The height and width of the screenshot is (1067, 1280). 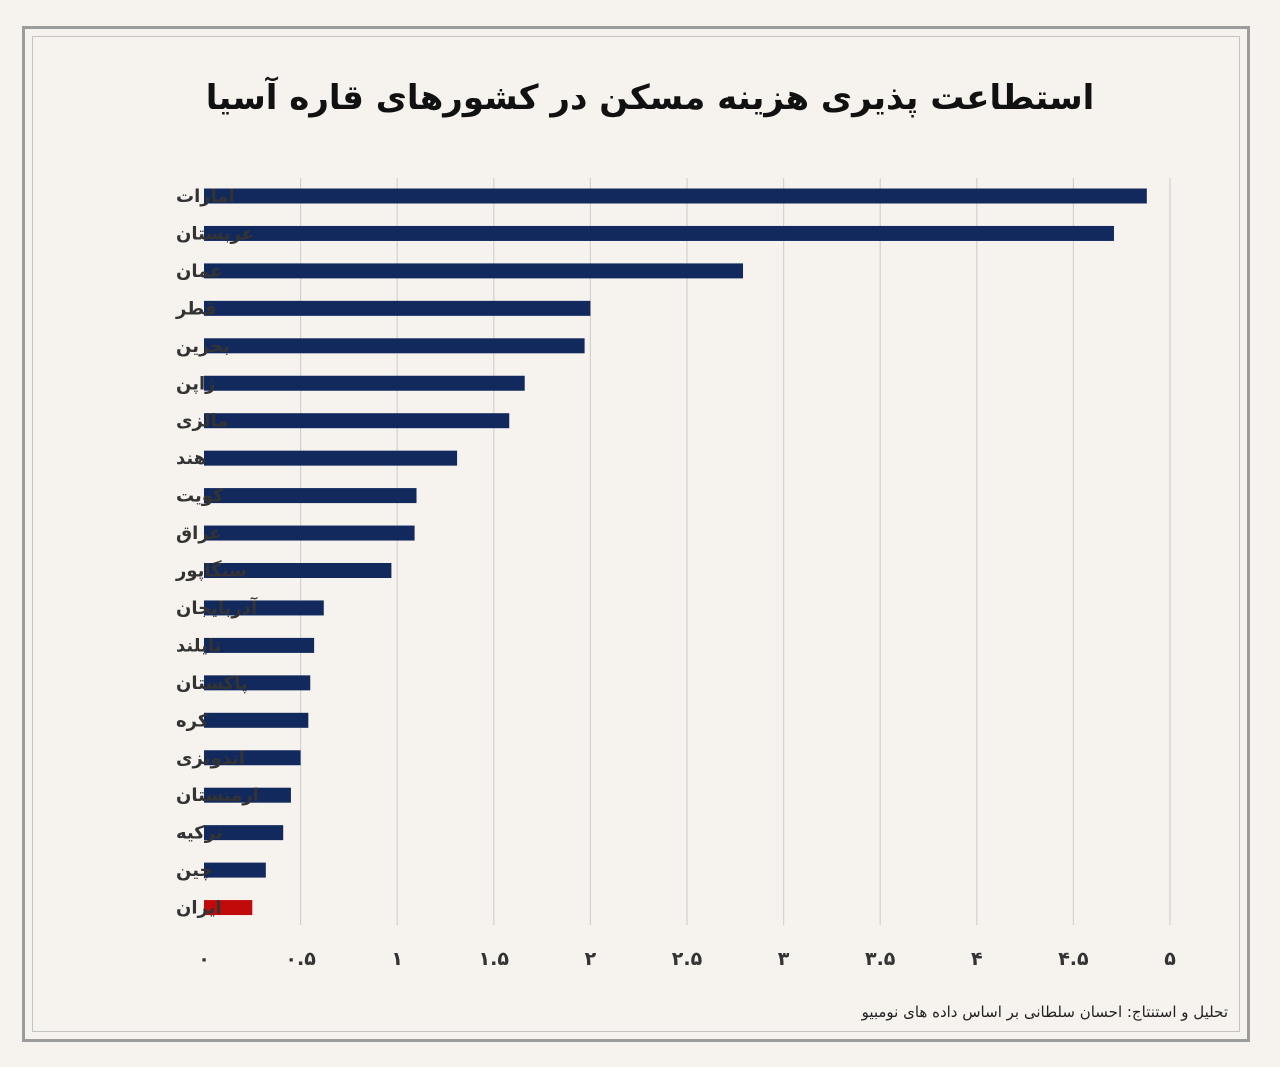 What do you see at coordinates (217, 607) in the screenshot?
I see `category-label: آذربایجان` at bounding box center [217, 607].